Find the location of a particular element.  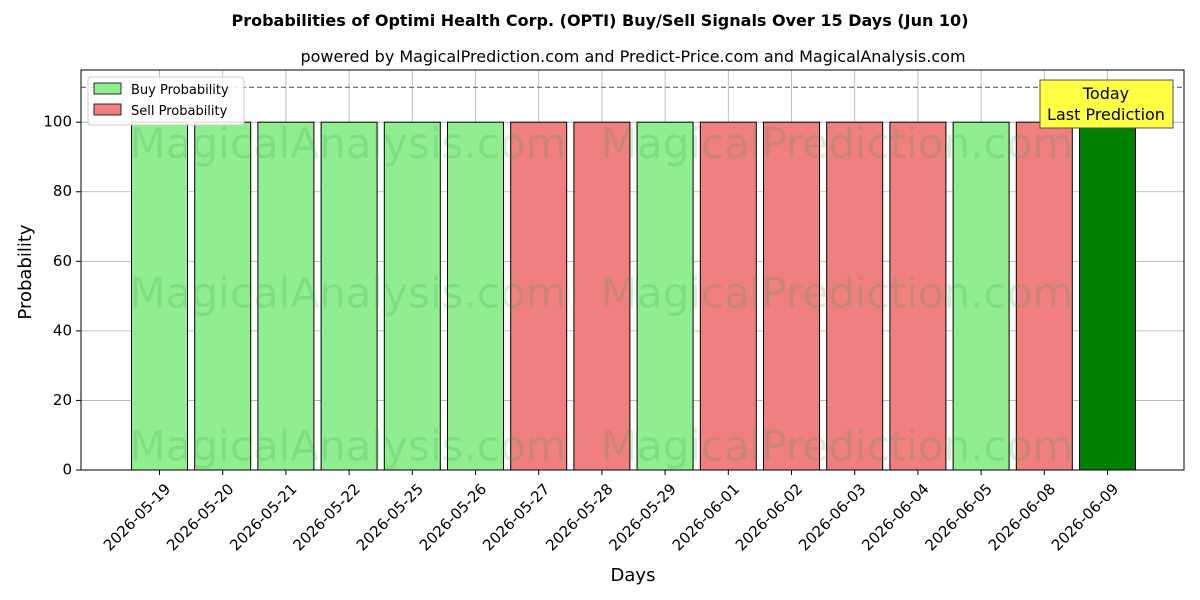

x-tick-label-1: 2026-05-20 is located at coordinates (200, 517).